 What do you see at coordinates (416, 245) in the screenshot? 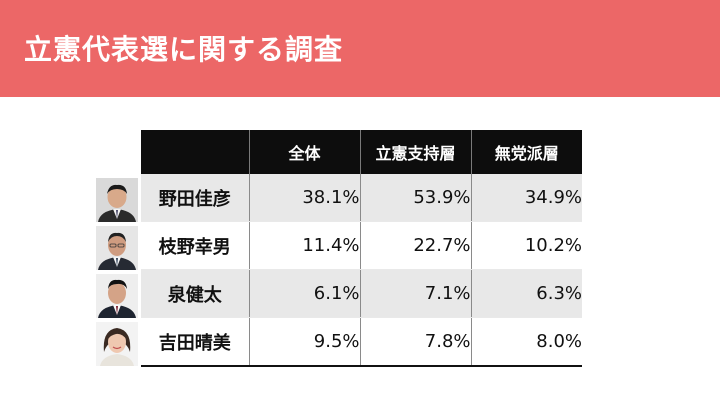
I see `value-cdp-supporters: 22.7%` at bounding box center [416, 245].